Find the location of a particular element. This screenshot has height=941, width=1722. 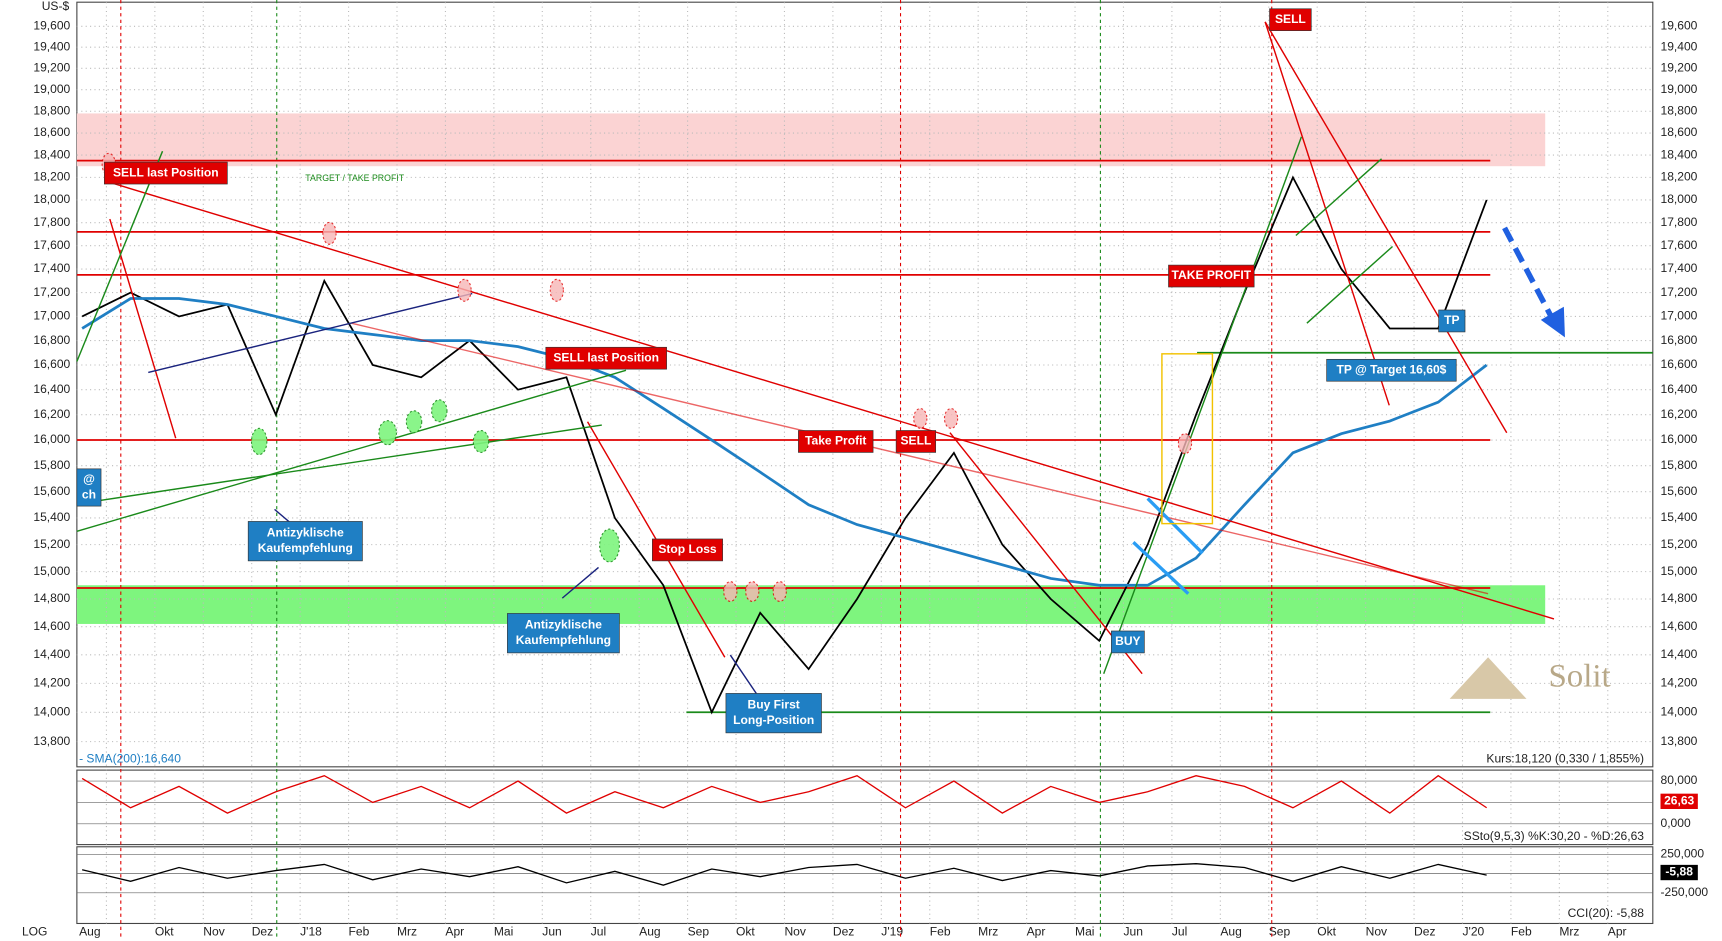

cci-line is located at coordinates (784, 874).